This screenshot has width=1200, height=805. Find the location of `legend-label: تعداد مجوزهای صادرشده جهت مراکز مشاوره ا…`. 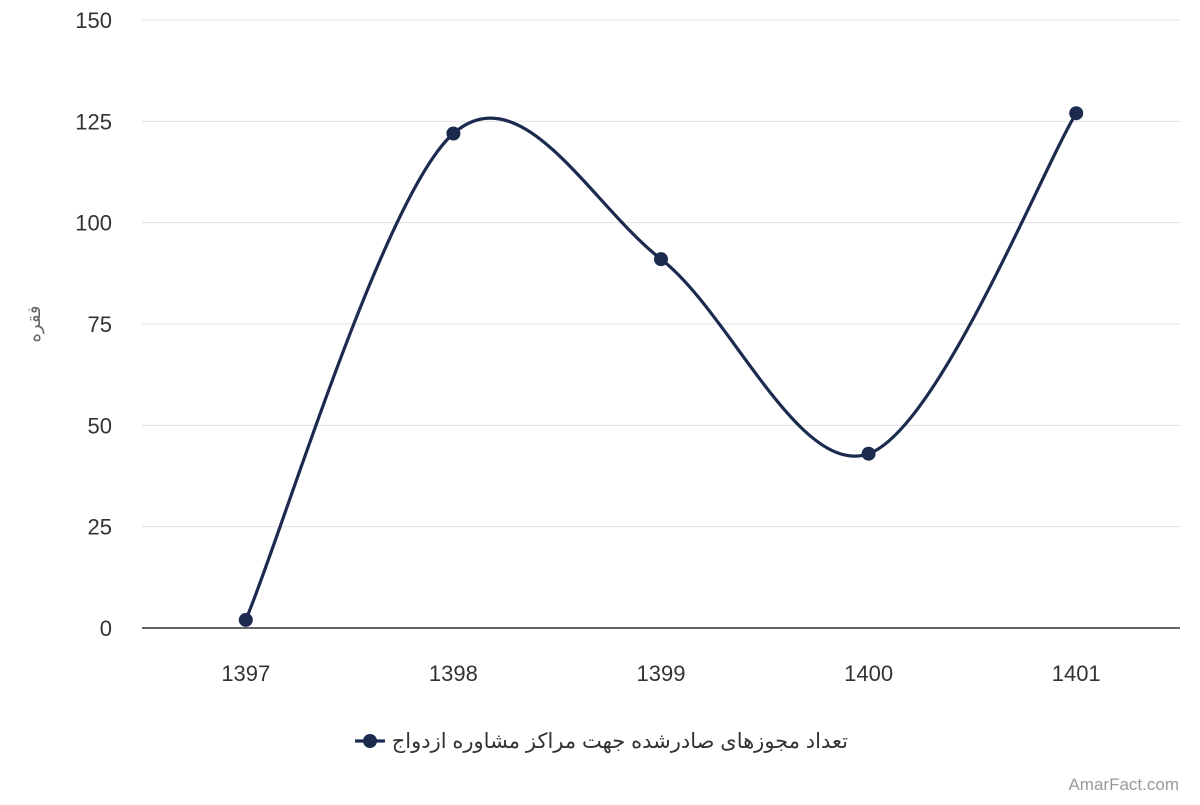

legend-label: تعداد مجوزهای صادرشده جهت مراکز مشاوره ا… is located at coordinates (620, 742).